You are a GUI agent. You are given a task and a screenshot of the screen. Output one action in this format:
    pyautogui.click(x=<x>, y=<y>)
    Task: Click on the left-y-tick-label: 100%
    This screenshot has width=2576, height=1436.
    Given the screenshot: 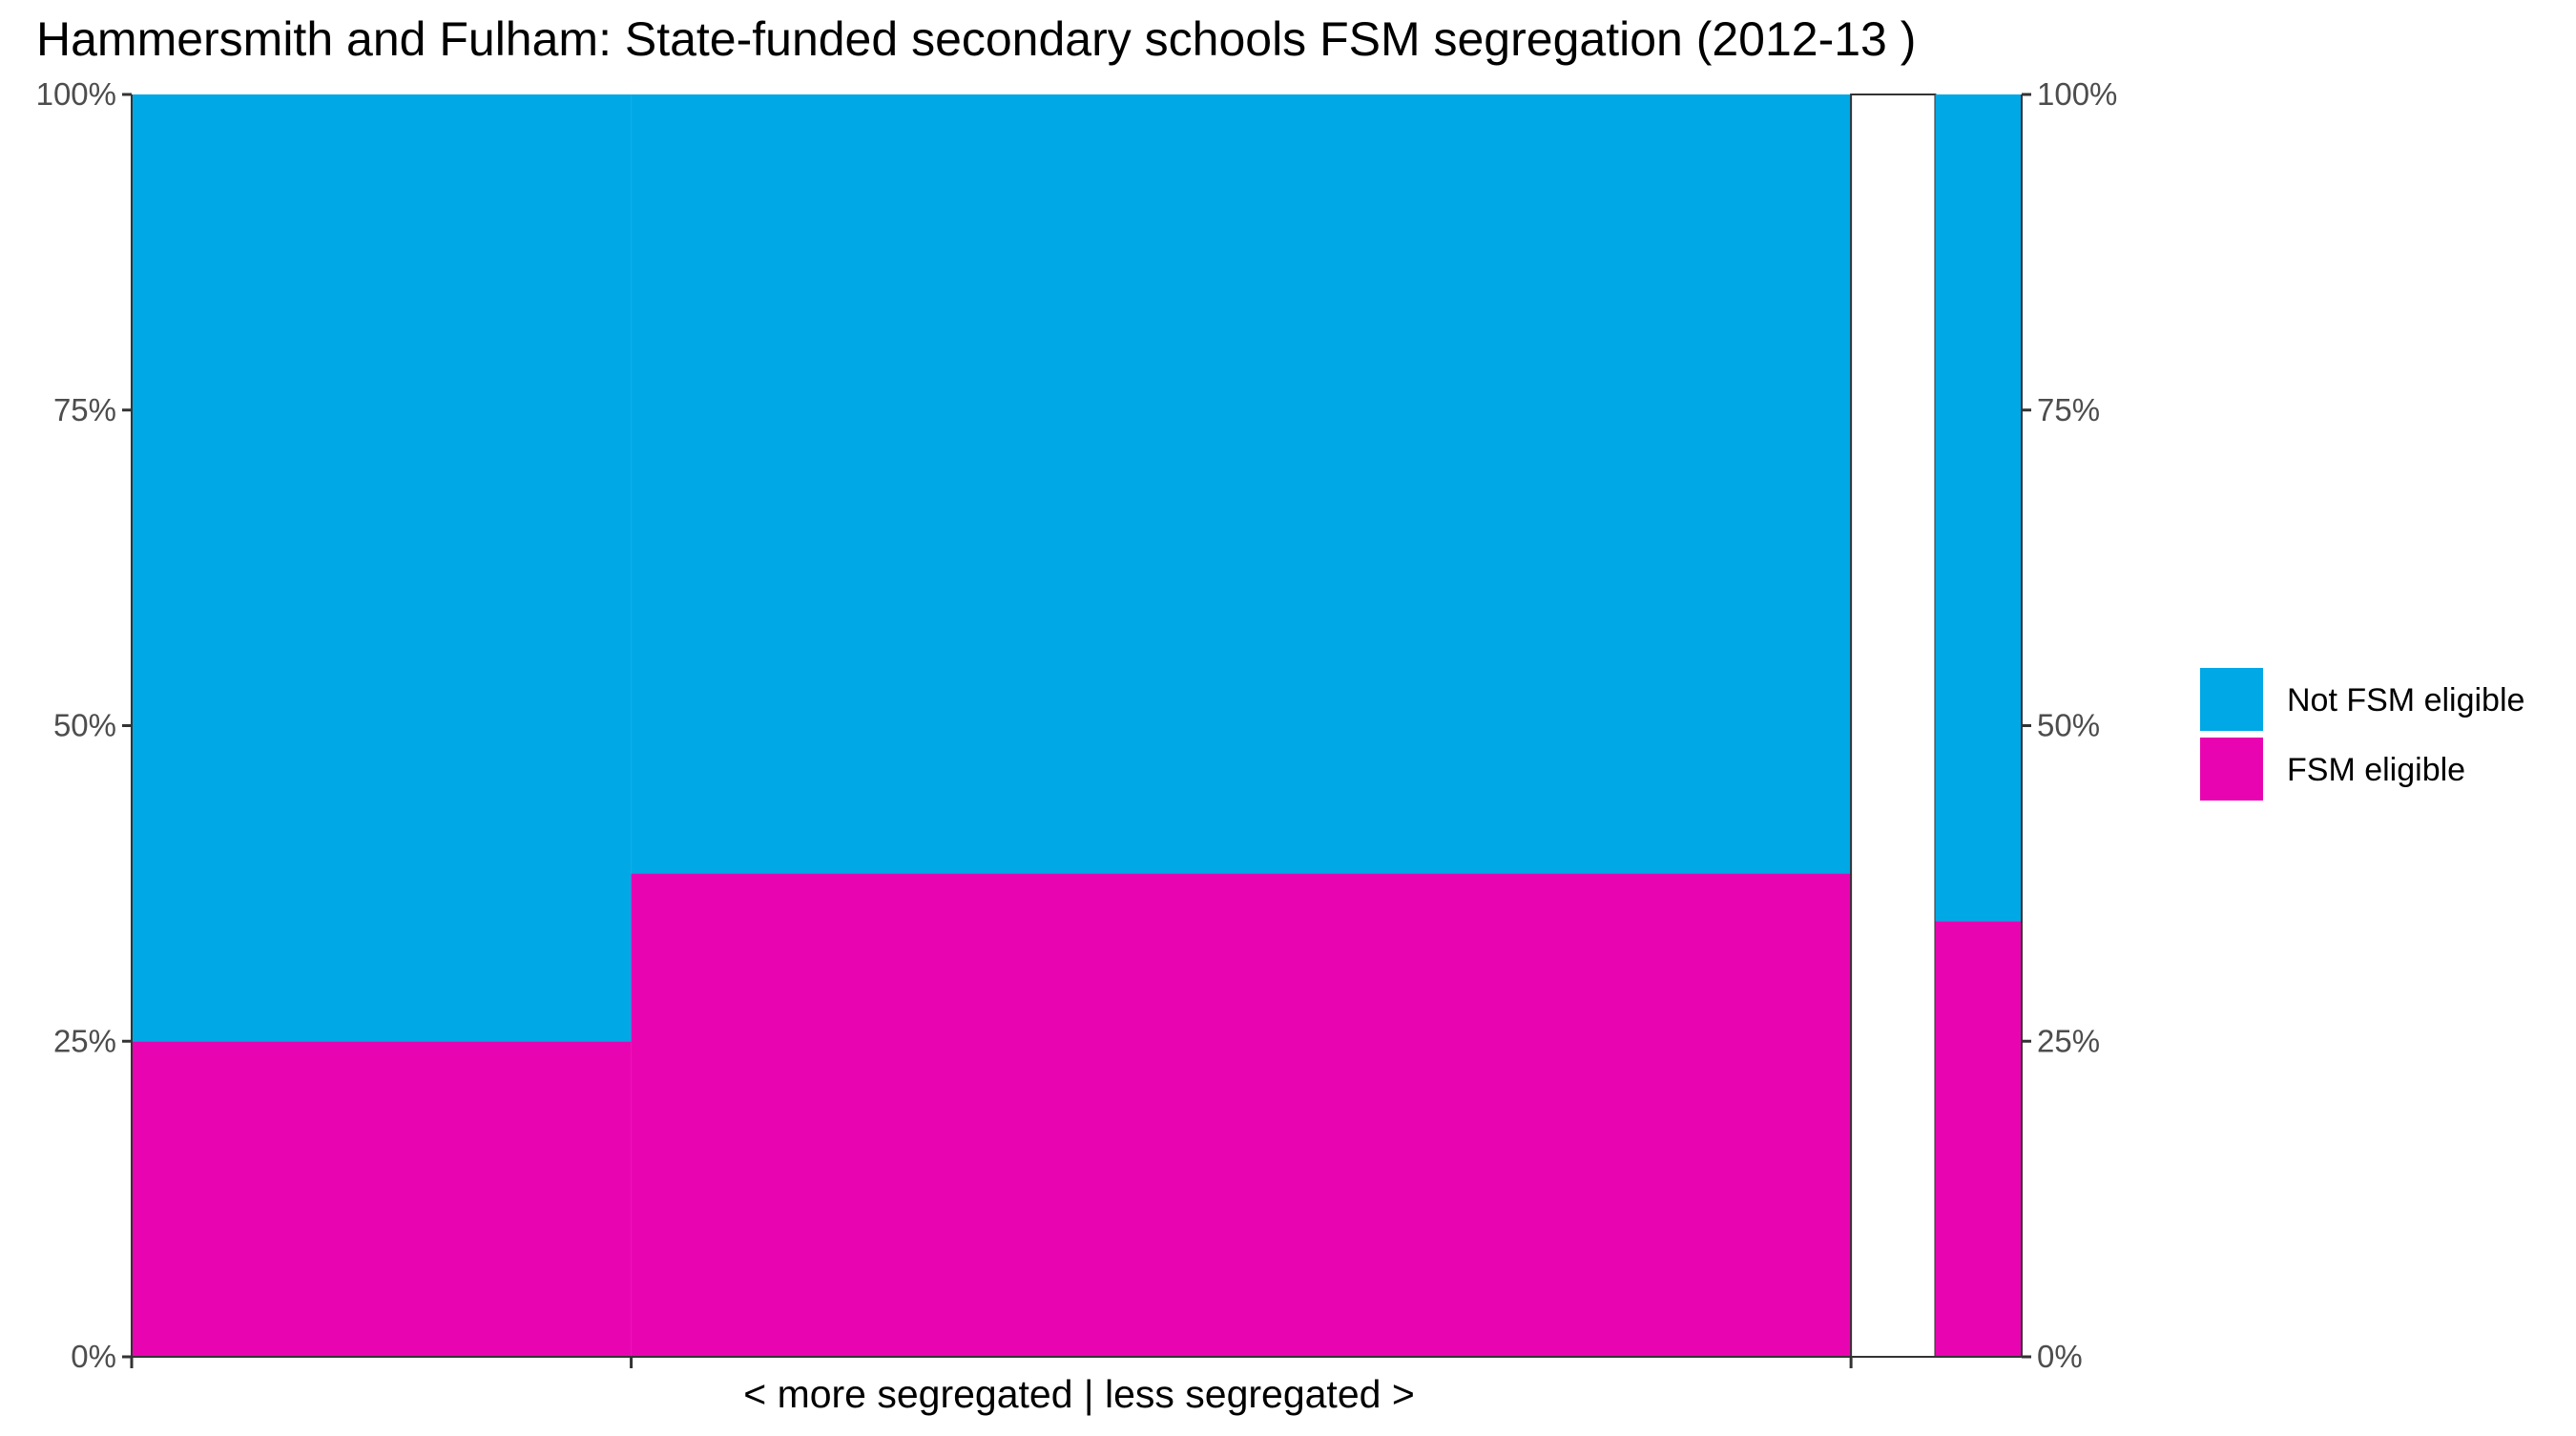 What is the action you would take?
    pyautogui.click(x=76, y=94)
    